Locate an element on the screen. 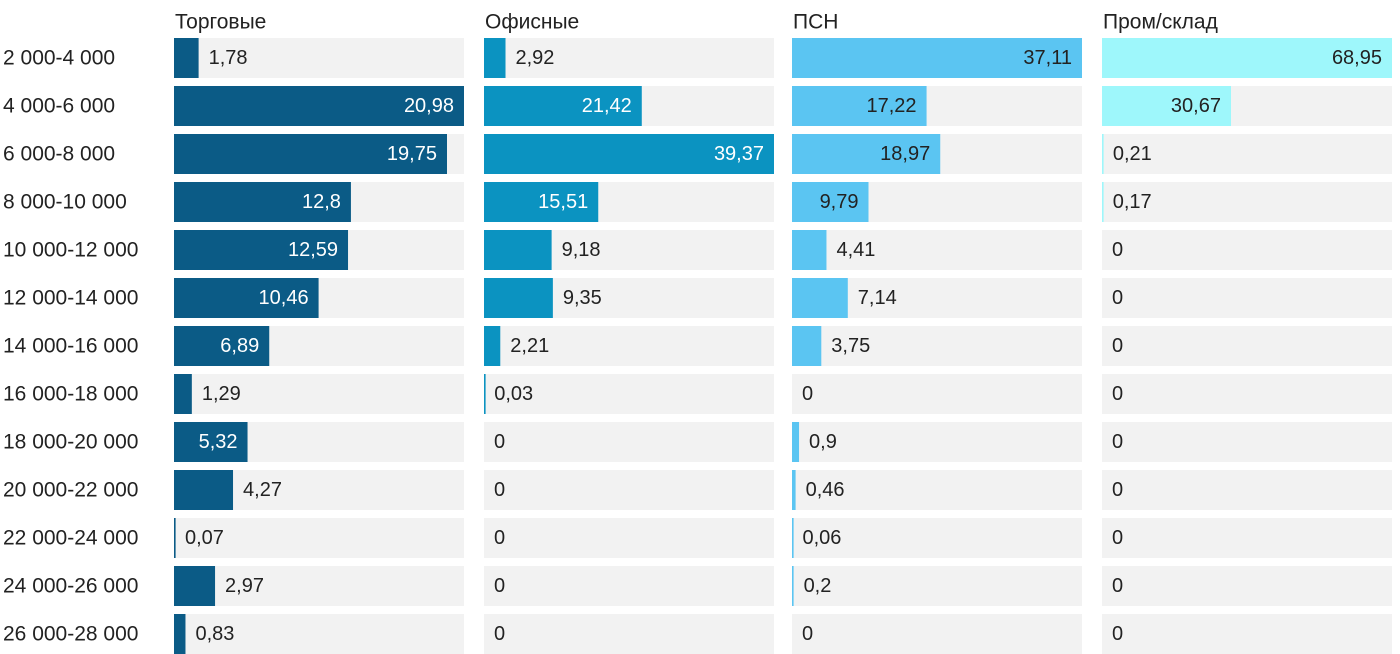  data-label: 68,95 is located at coordinates (1357, 58).